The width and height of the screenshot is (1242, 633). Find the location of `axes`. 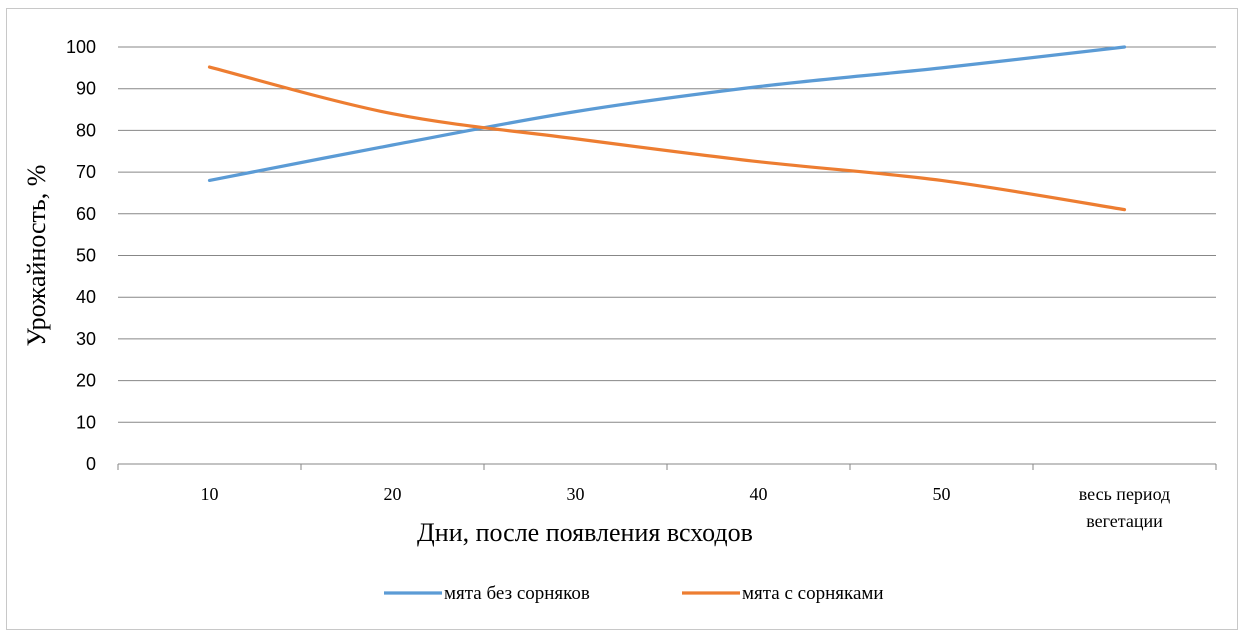

axes is located at coordinates (667, 466).